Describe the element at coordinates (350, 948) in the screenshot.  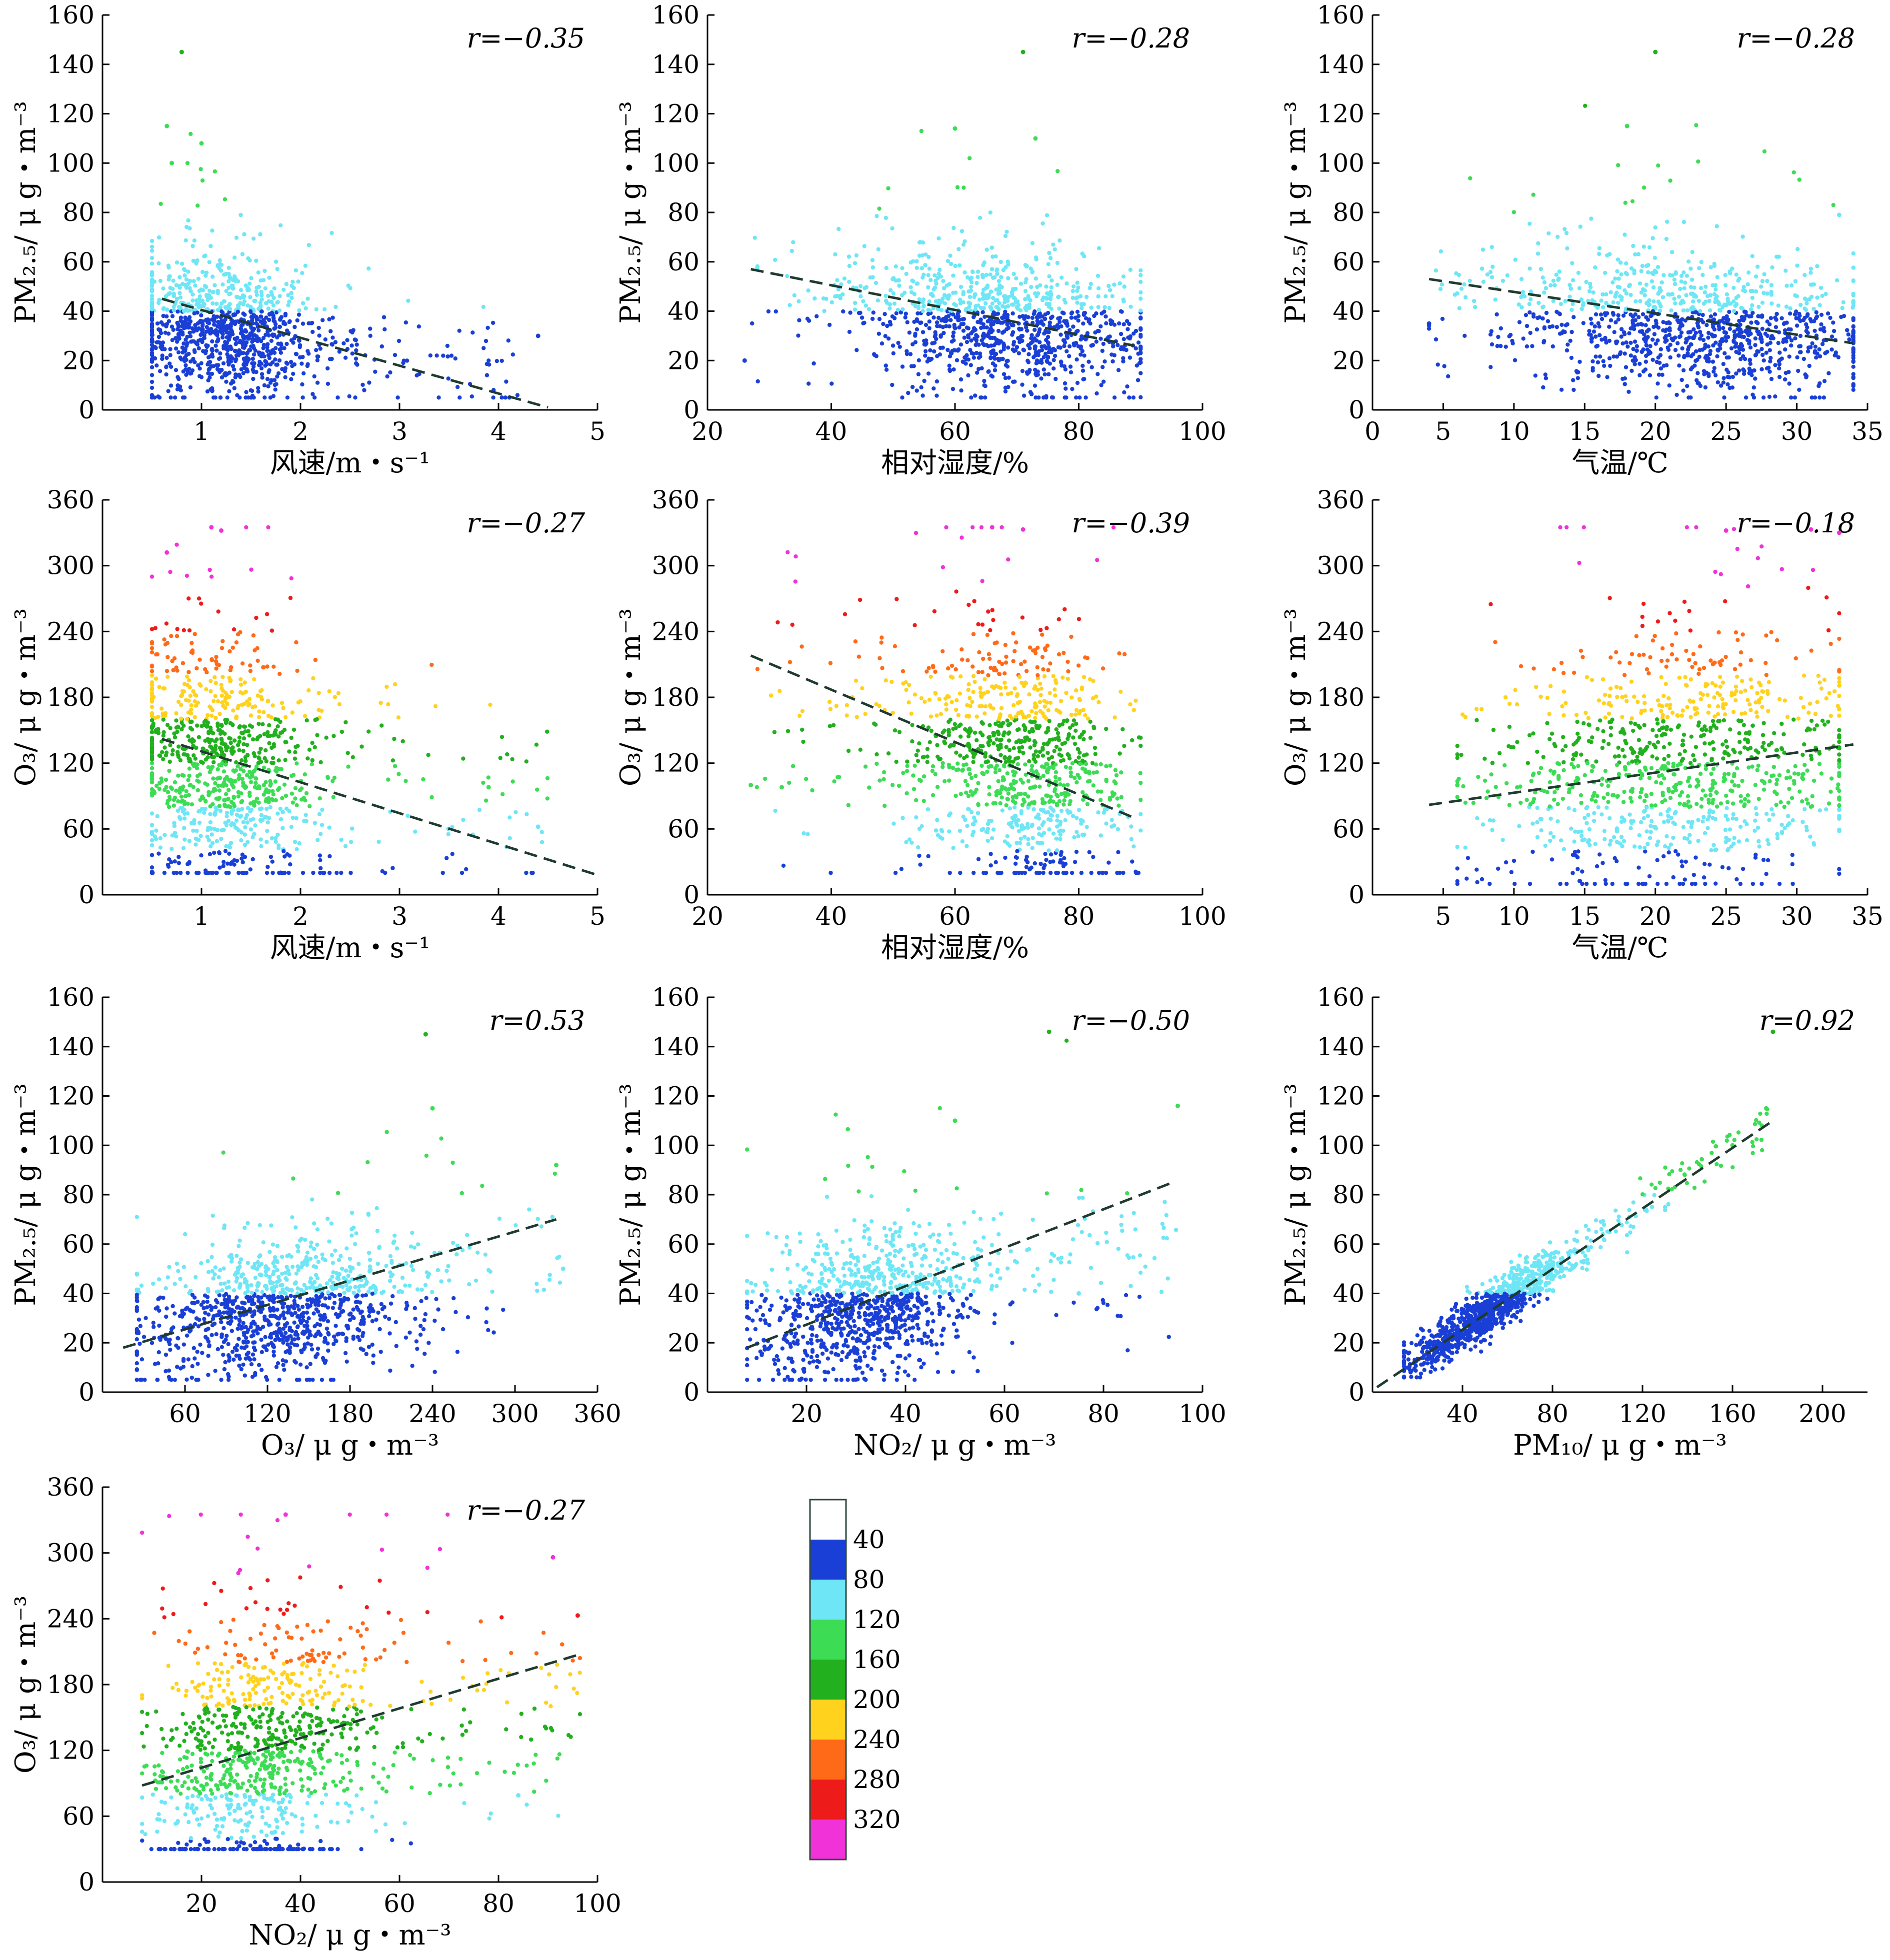
I see `x-axis-title: 风速/m・s⁻¹` at that location.